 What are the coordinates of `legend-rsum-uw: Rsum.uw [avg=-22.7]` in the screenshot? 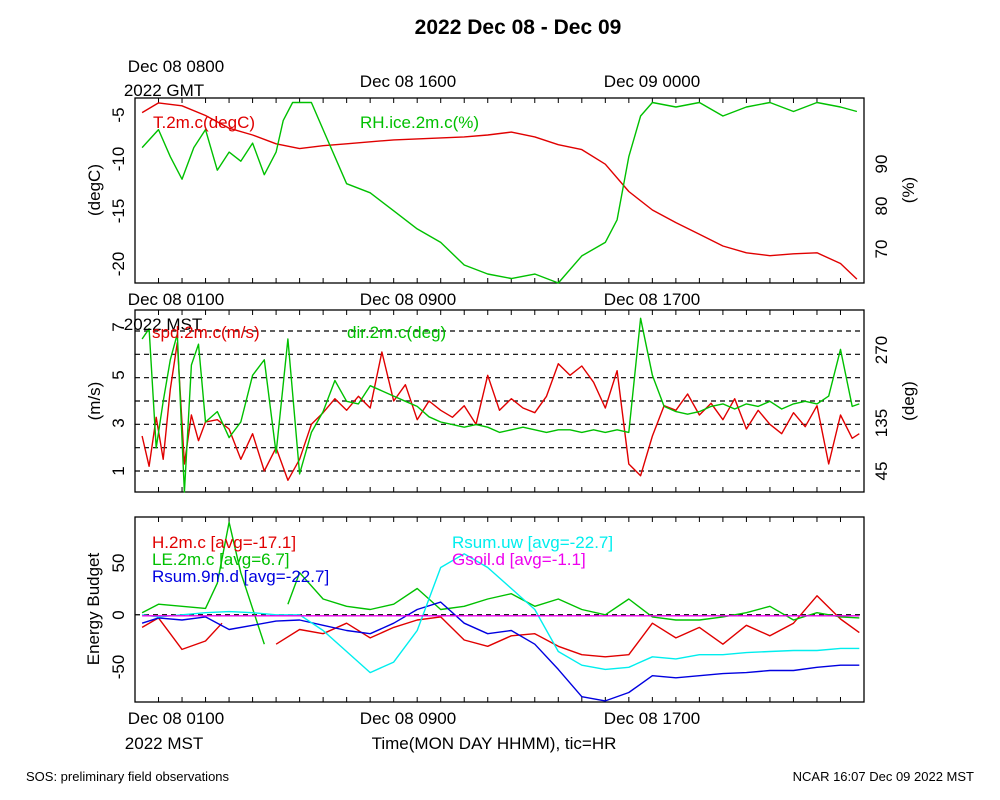 It's located at (532, 542).